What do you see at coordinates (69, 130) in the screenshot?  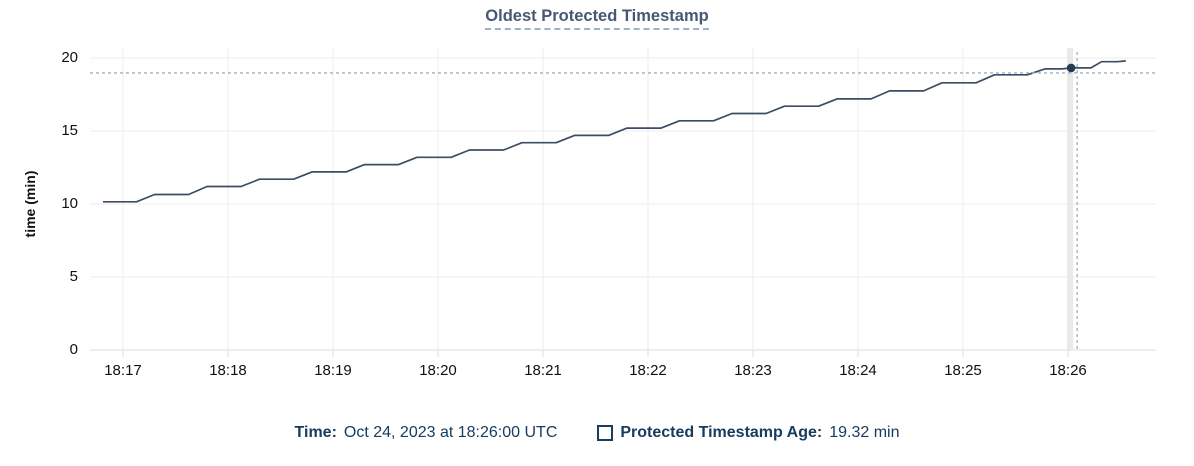 I see `y-tick-label: 15` at bounding box center [69, 130].